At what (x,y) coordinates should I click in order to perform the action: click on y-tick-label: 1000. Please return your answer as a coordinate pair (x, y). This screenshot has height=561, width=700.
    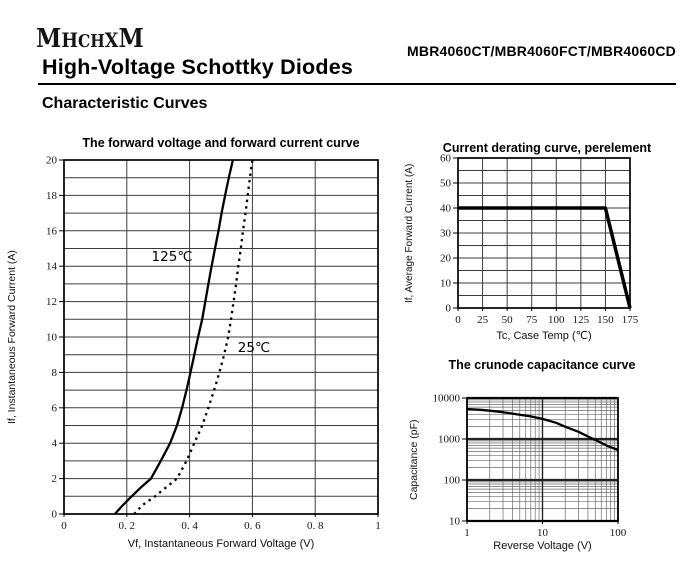
    Looking at the image, I should click on (449, 440).